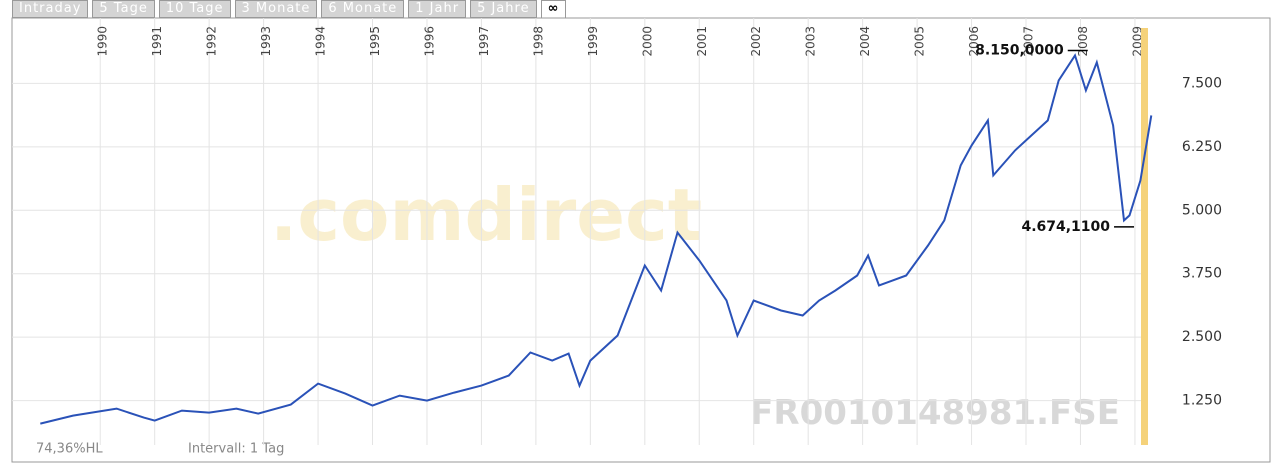 The width and height of the screenshot is (1288, 466). What do you see at coordinates (50, 9) in the screenshot?
I see `tab: Intraday` at bounding box center [50, 9].